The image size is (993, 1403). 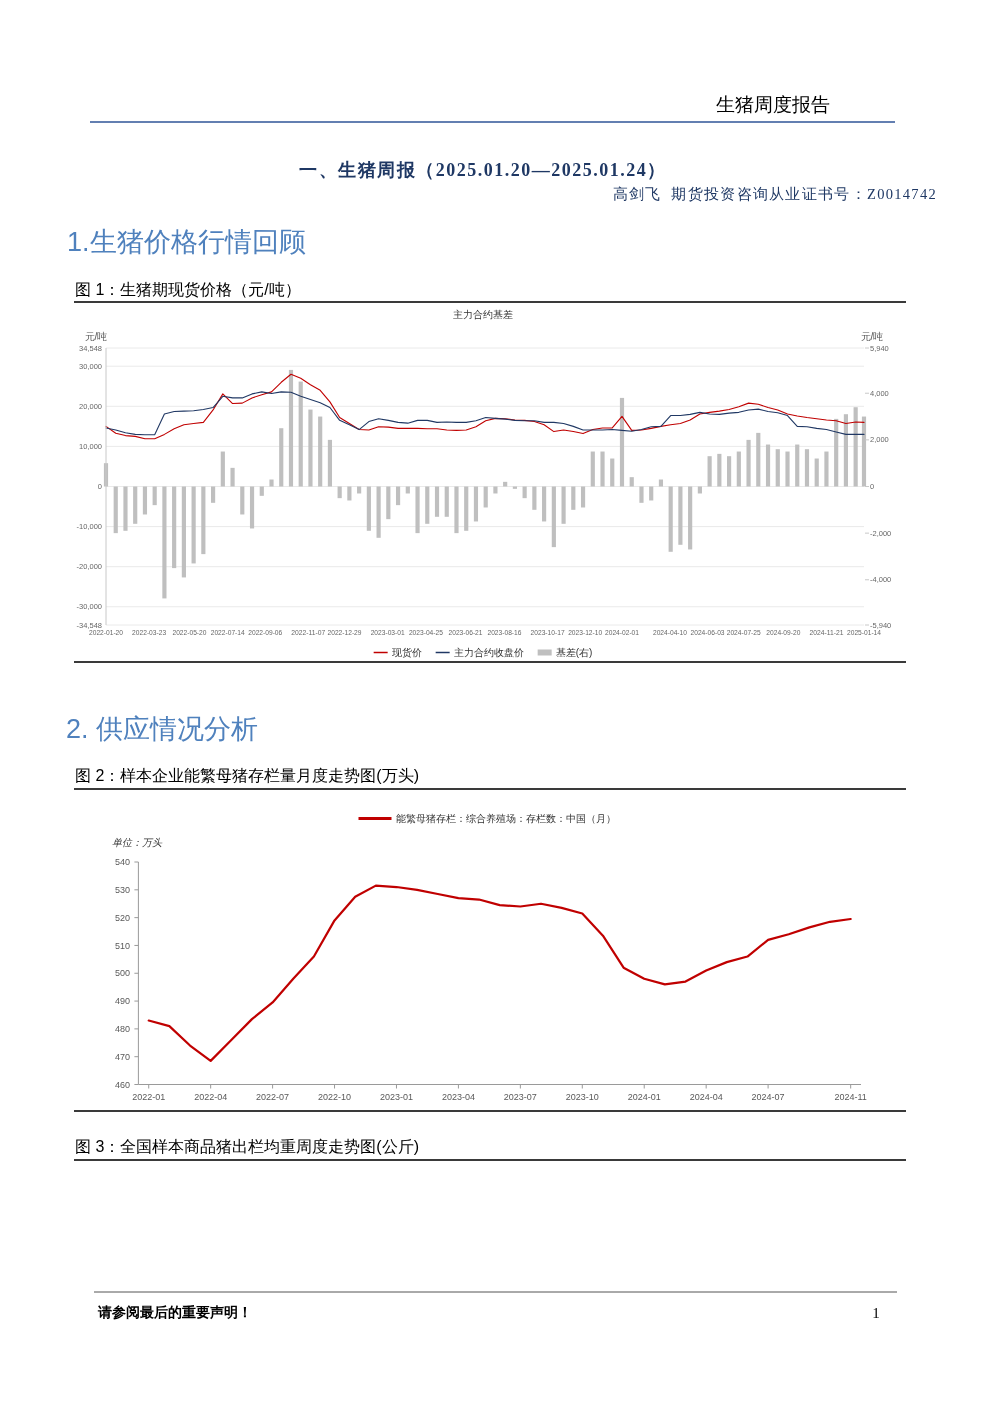 I want to click on annotation: 请参阅最后的重要声明！, so click(x=175, y=1312).